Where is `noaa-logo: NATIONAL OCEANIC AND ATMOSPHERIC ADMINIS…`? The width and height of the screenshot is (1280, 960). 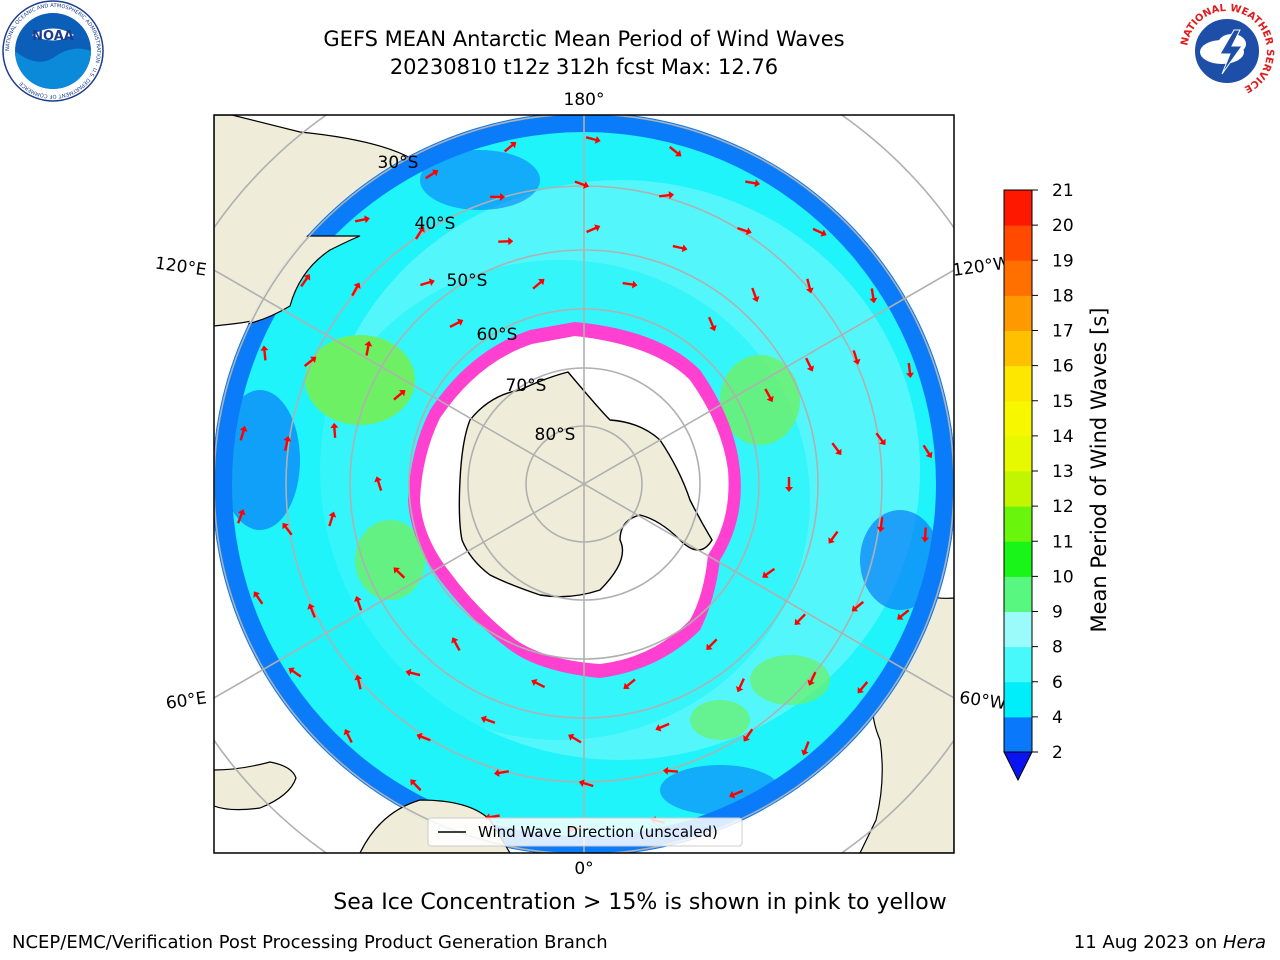 noaa-logo: NATIONAL OCEANIC AND ATMOSPHERIC ADMINIS… is located at coordinates (53, 51).